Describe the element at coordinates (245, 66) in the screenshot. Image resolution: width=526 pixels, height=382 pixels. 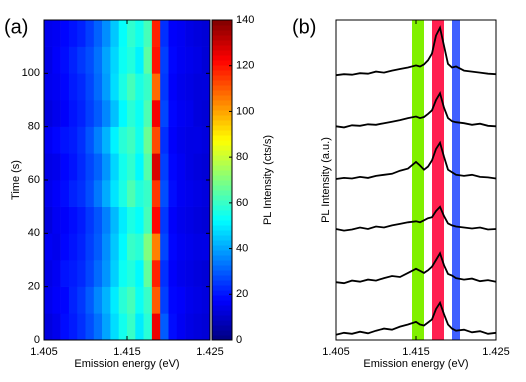
I see `colorbar-tick-label: 120` at that location.